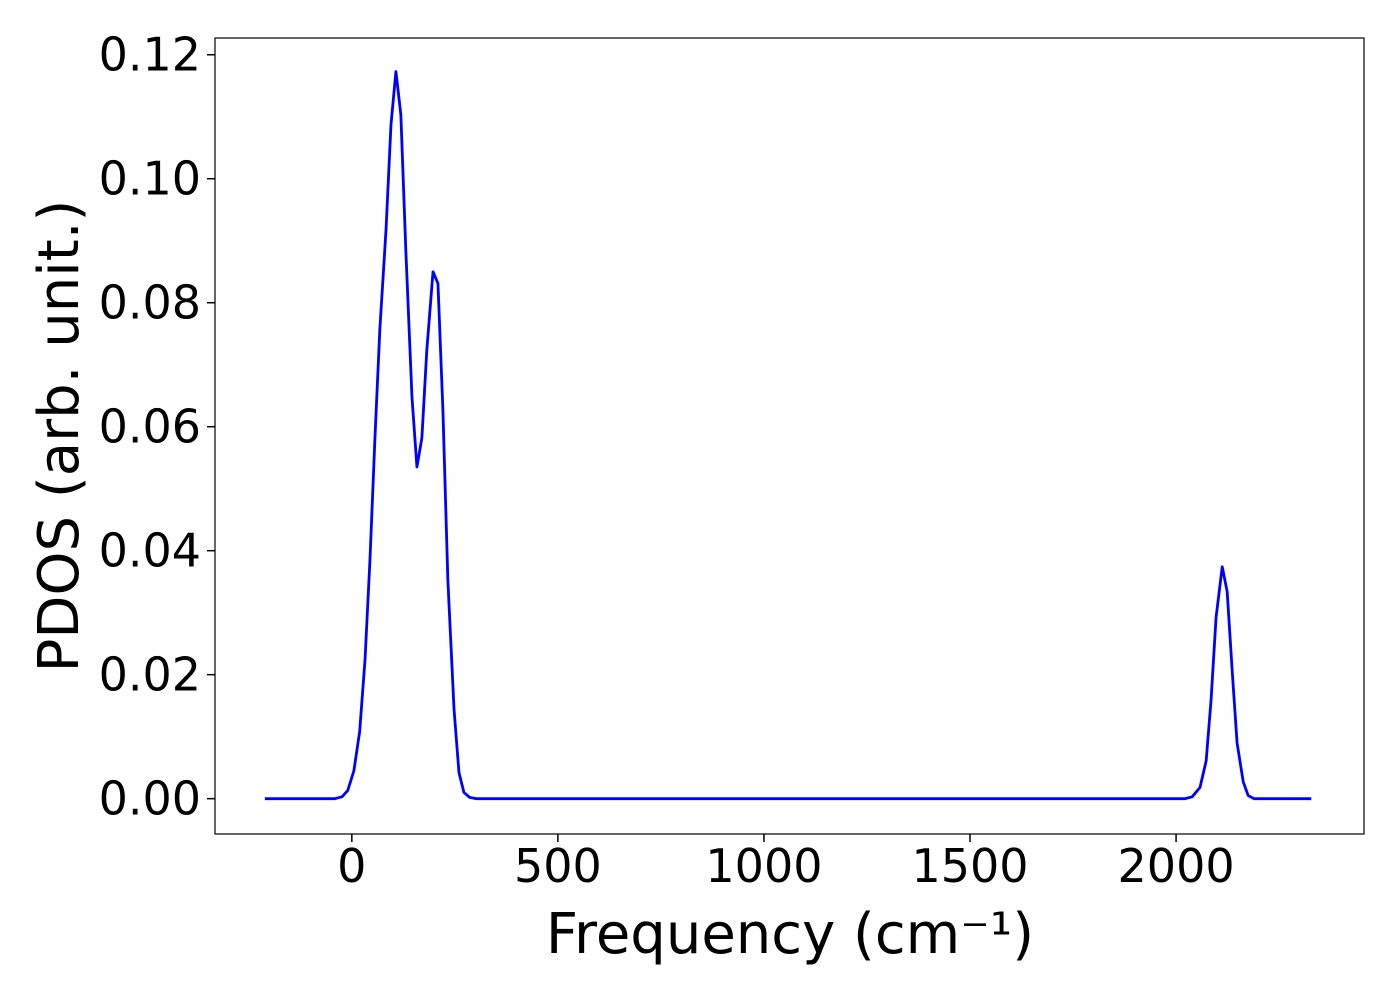 This screenshot has height=1000, width=1400. I want to click on y-tick-label: 0.00, so click(150, 799).